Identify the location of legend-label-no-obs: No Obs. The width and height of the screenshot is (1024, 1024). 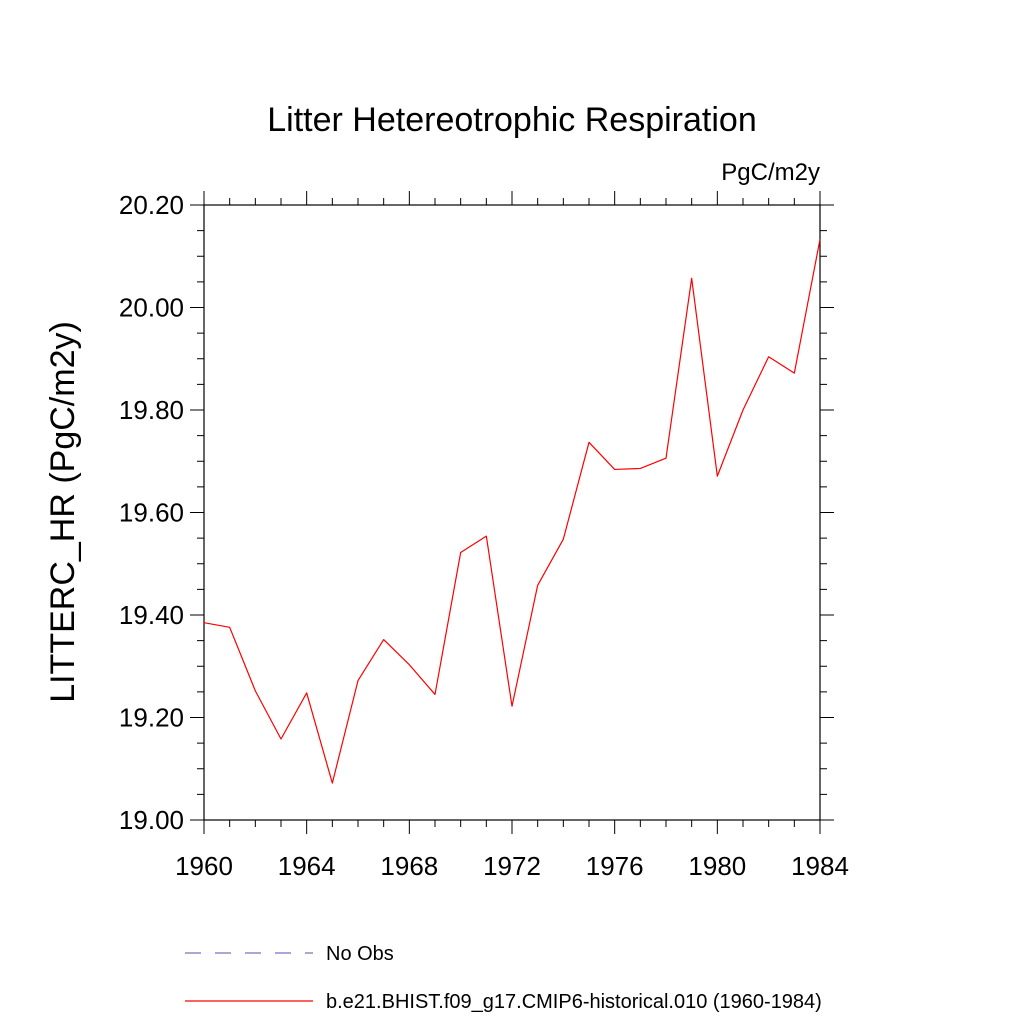
(360, 954).